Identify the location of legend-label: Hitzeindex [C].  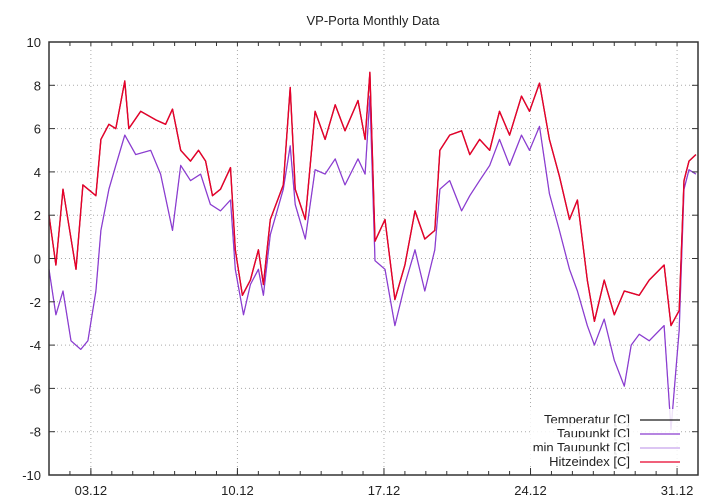
(589, 461).